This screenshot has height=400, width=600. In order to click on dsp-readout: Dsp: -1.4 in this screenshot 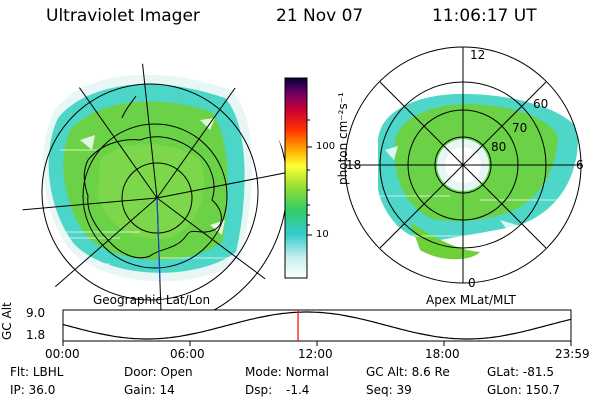, I will do `click(277, 390)`.